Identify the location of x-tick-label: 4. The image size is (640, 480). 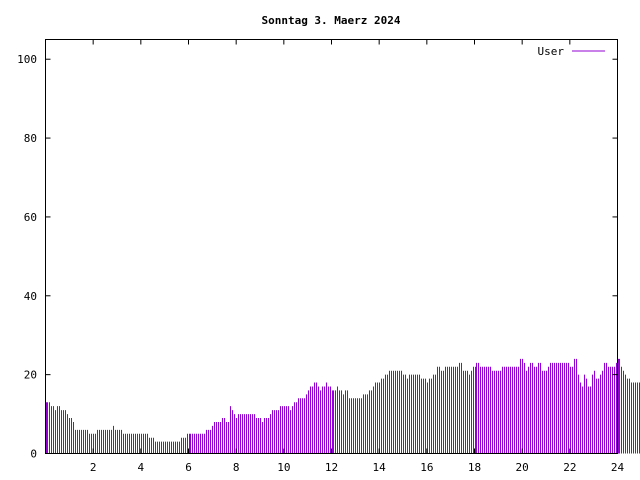
(141, 467).